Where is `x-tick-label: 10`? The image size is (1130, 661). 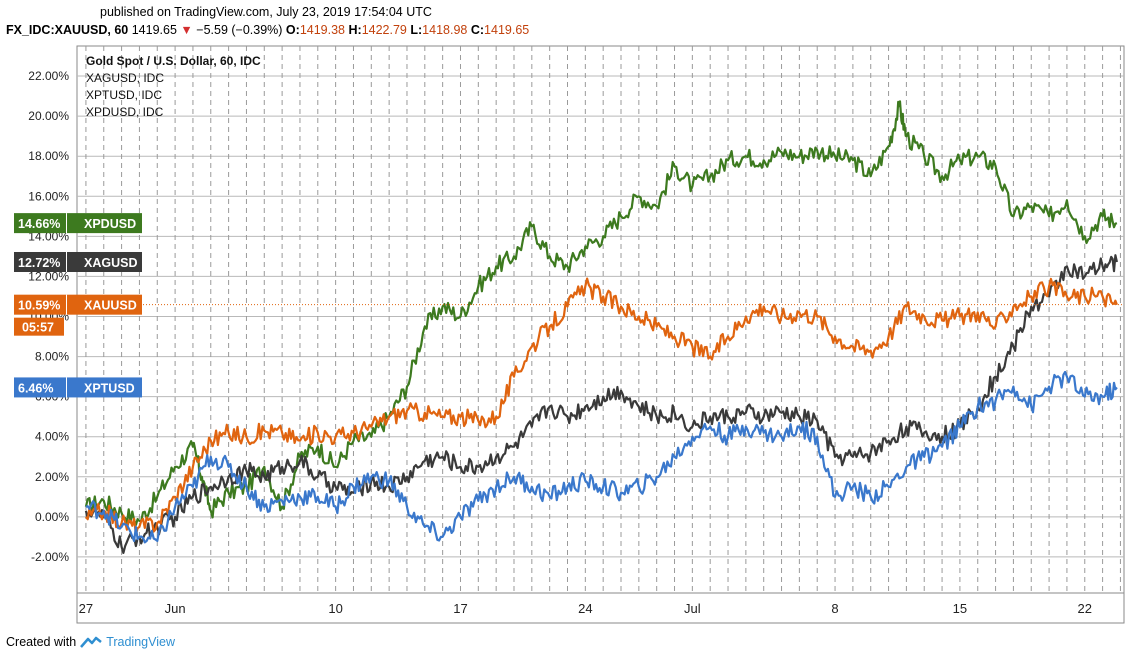
x-tick-label: 10 is located at coordinates (335, 608).